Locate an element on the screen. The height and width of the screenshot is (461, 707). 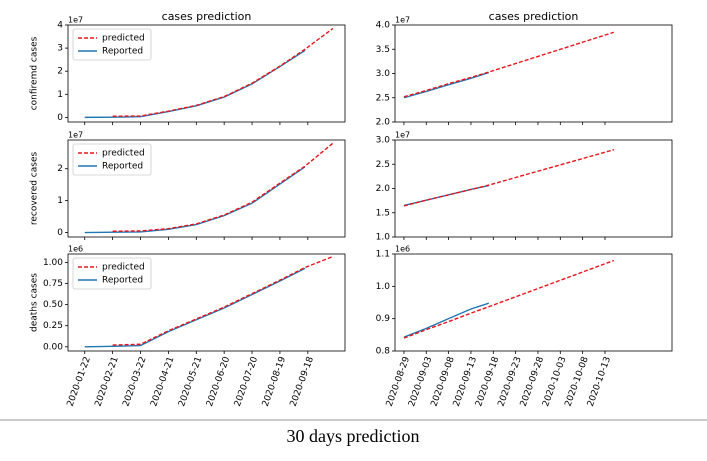
x-tick-label: 2020-09-18 is located at coordinates (302, 381).